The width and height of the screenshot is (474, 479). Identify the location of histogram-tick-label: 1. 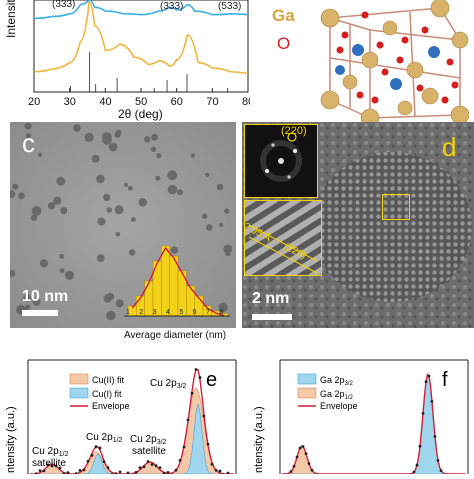
(128, 312).